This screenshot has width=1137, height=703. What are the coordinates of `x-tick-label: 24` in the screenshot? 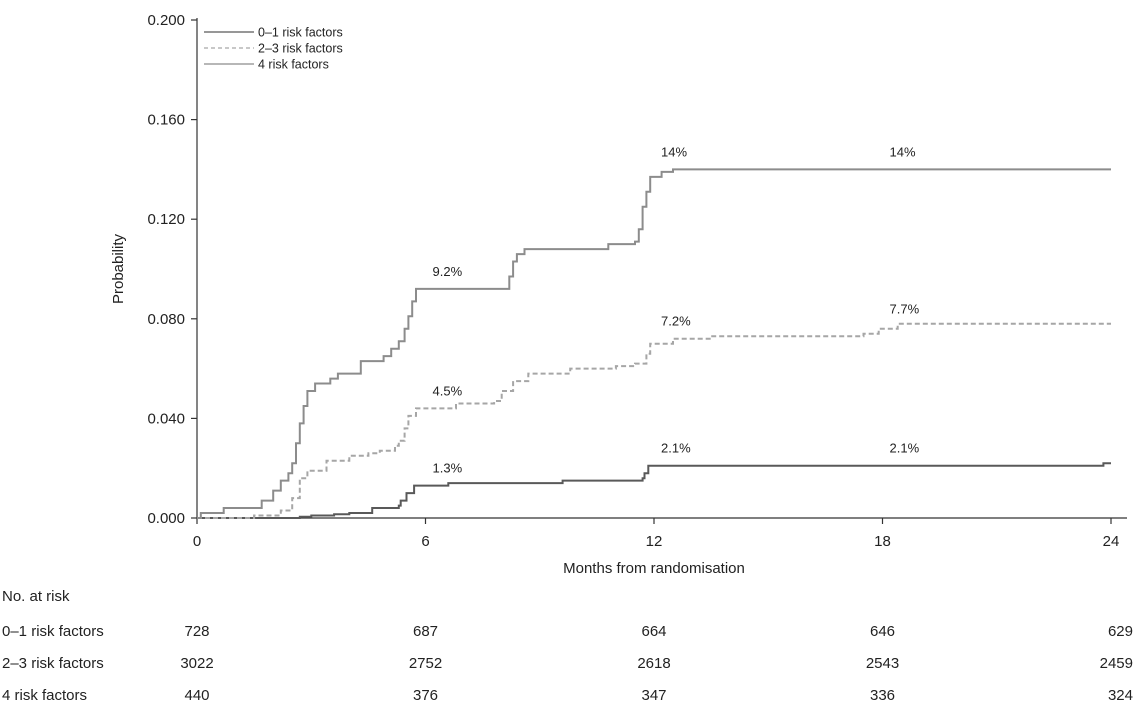 It's located at (1111, 541).